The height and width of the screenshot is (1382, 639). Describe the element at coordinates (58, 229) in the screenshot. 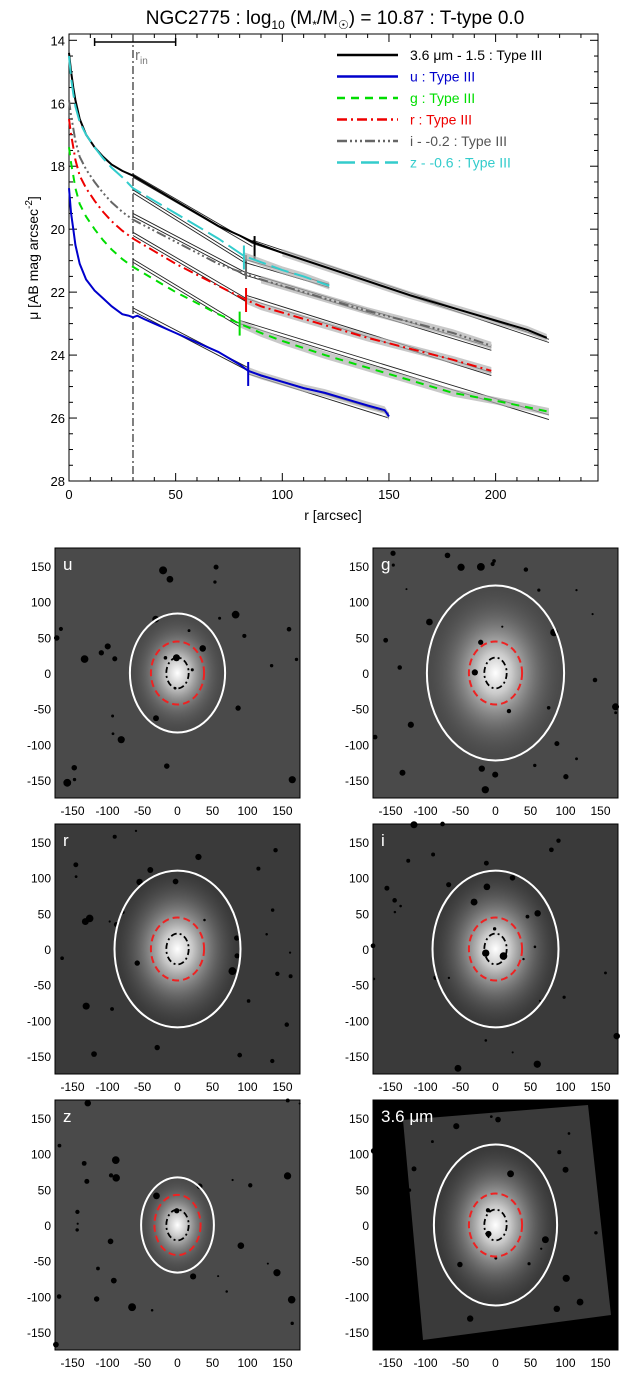

I see `y-tick-label: 20` at that location.